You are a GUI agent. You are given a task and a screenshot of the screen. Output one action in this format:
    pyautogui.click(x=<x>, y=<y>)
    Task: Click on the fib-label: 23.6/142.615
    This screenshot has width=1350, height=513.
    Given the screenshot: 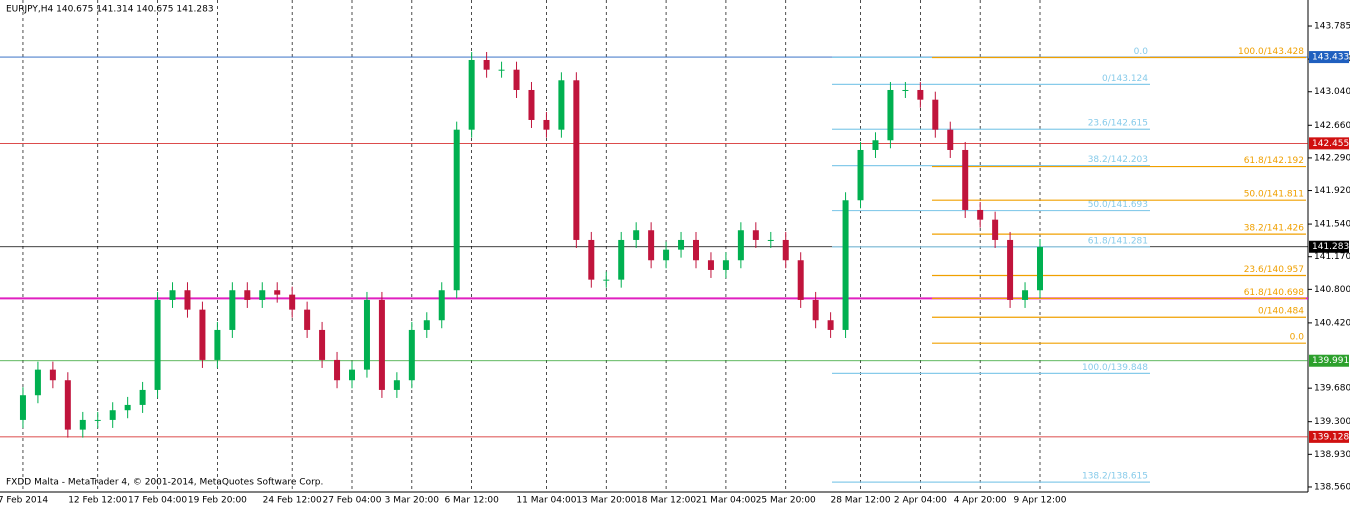 What is the action you would take?
    pyautogui.click(x=1118, y=124)
    